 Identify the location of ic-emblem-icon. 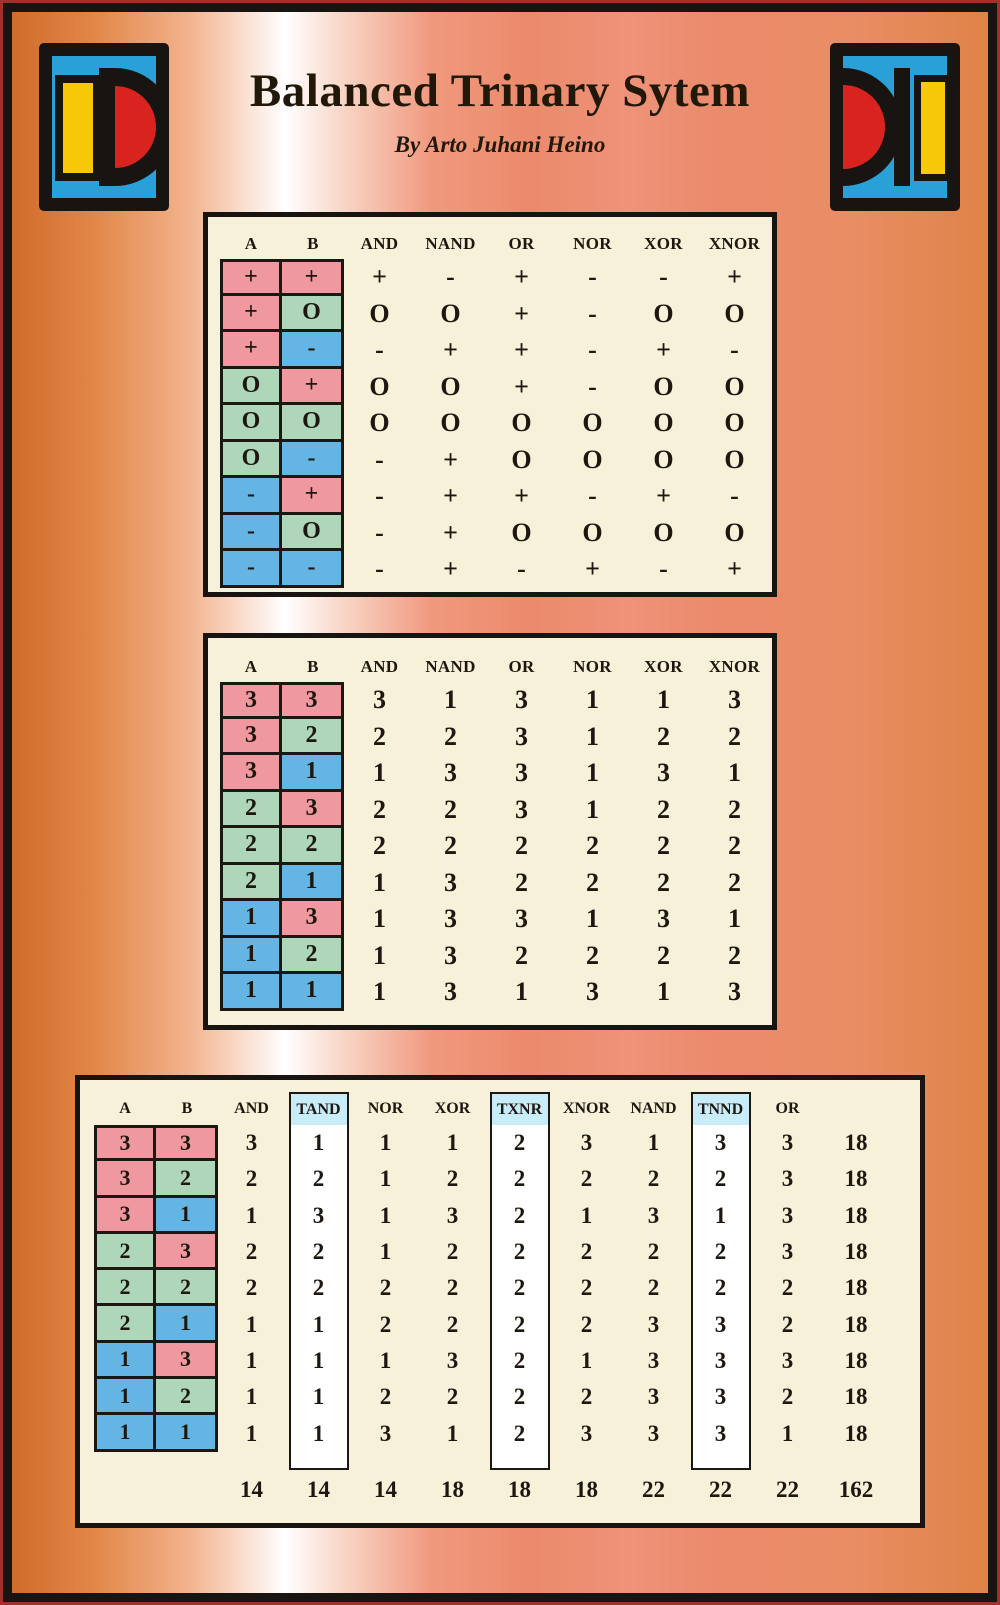
(106, 127).